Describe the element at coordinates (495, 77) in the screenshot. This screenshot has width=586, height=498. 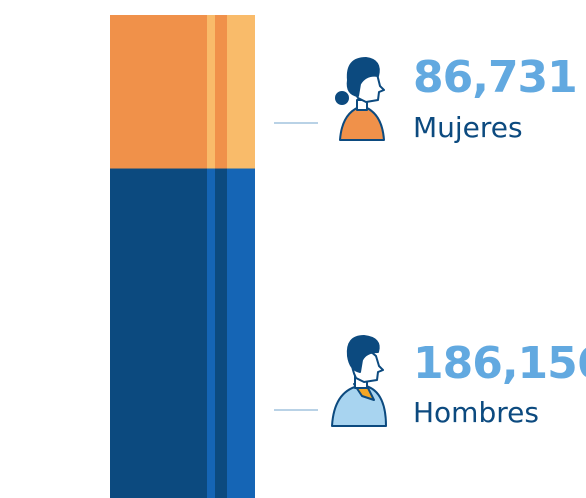
I see `value-label: 86,731` at that location.